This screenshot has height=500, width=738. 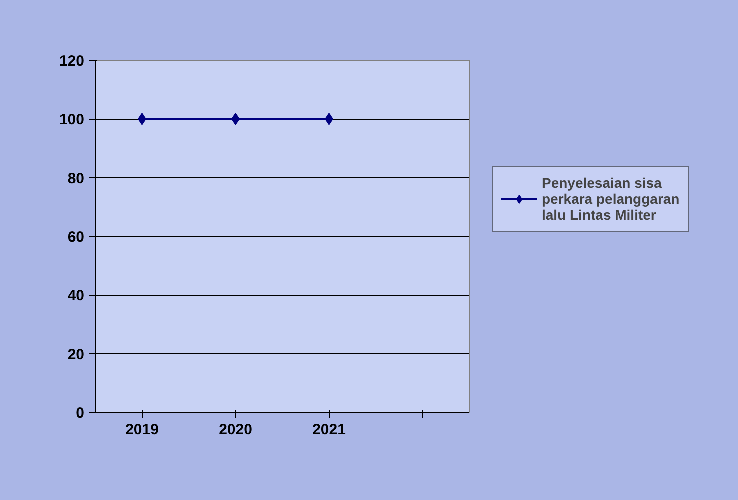 I want to click on legend-label: Penyelesaian sisa perkara pelanggaran lalu Lintas Militer, so click(x=611, y=199).